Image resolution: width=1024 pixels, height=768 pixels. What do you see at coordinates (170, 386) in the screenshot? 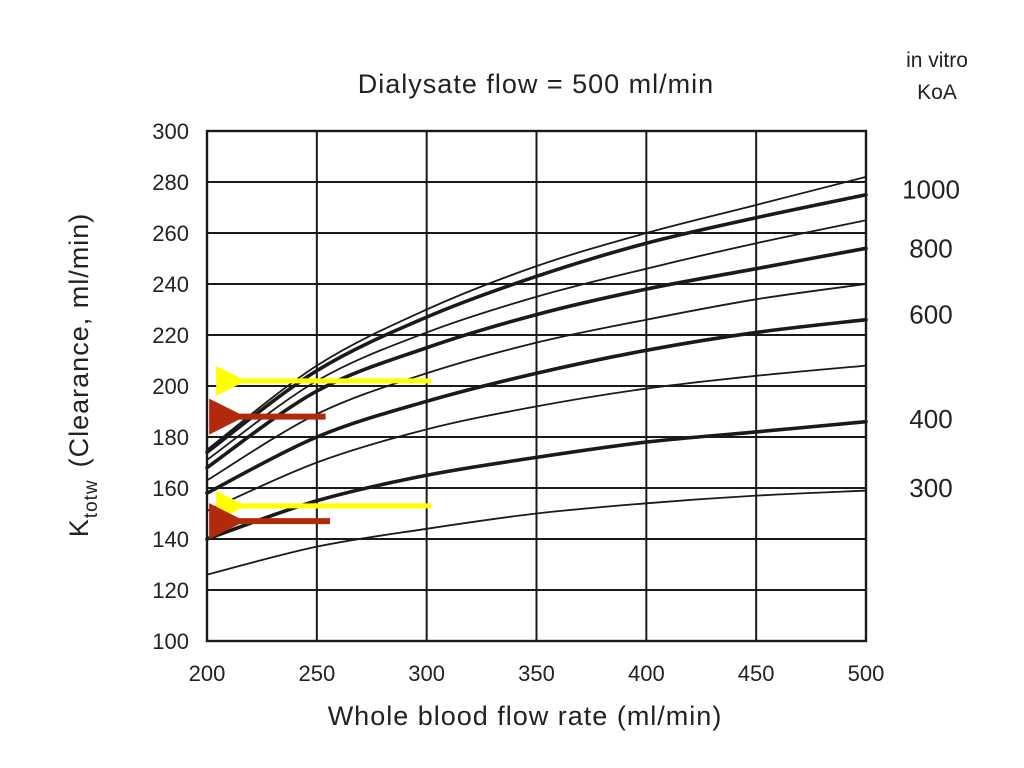
I see `y-tick-label-5: 200` at bounding box center [170, 386].